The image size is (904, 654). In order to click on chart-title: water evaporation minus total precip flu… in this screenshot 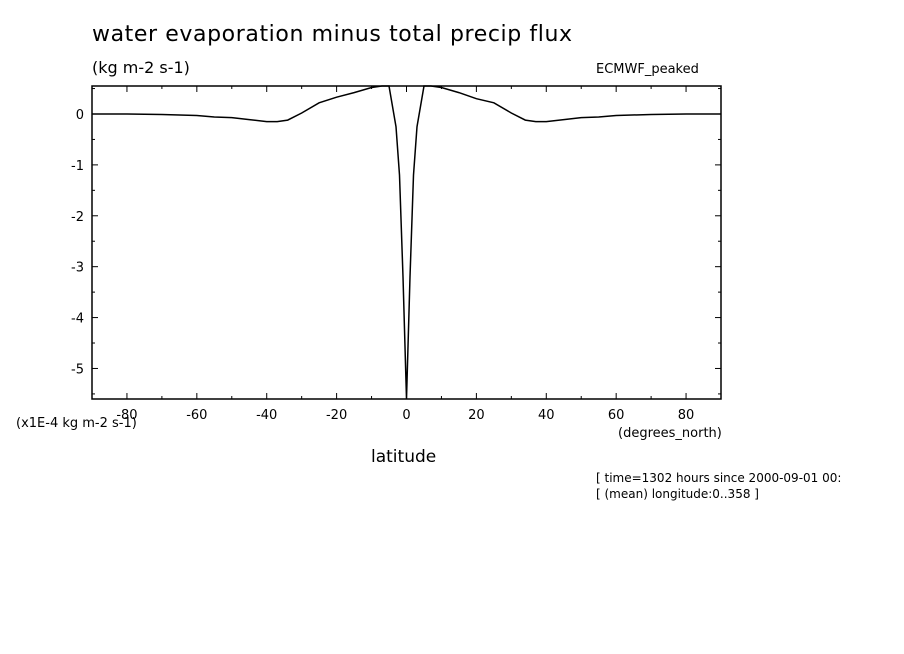, I will do `click(332, 34)`.